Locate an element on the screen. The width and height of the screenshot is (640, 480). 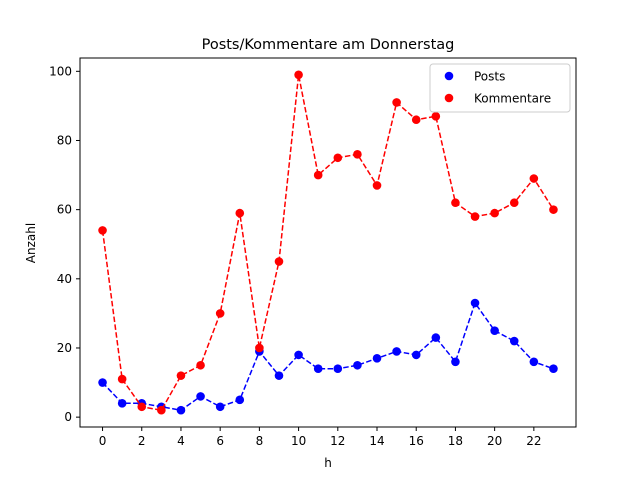
legend-label-kommentare: Kommentare is located at coordinates (512, 99).